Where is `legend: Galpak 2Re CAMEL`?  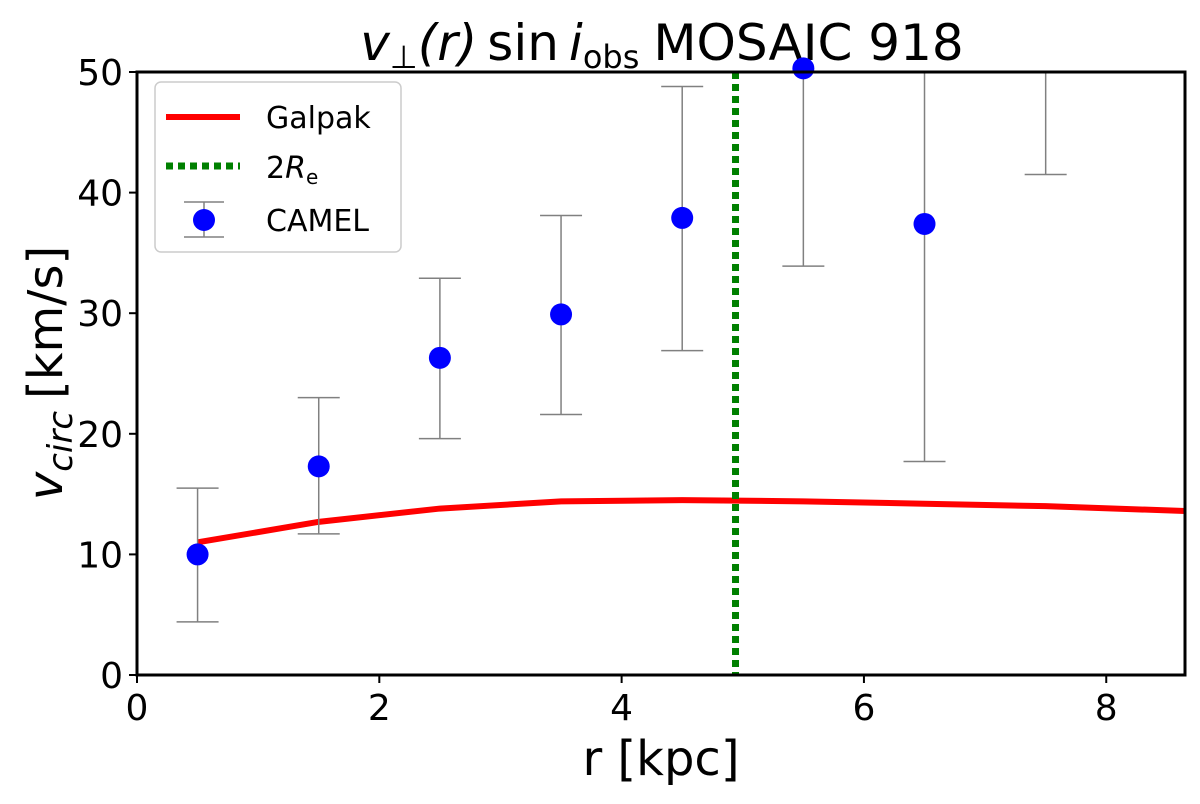
legend: Galpak 2Re CAMEL is located at coordinates (278, 167).